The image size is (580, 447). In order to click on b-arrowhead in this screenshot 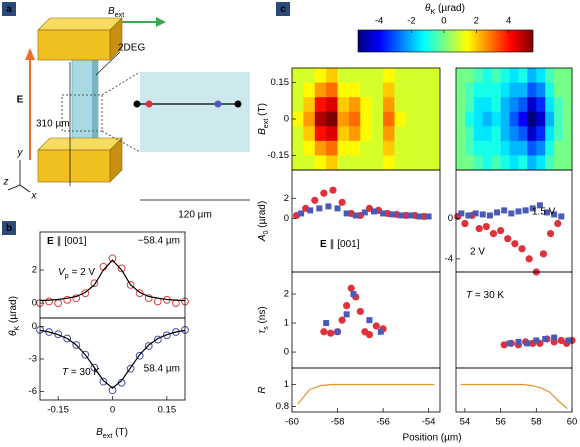, I will do `click(161, 22)`.